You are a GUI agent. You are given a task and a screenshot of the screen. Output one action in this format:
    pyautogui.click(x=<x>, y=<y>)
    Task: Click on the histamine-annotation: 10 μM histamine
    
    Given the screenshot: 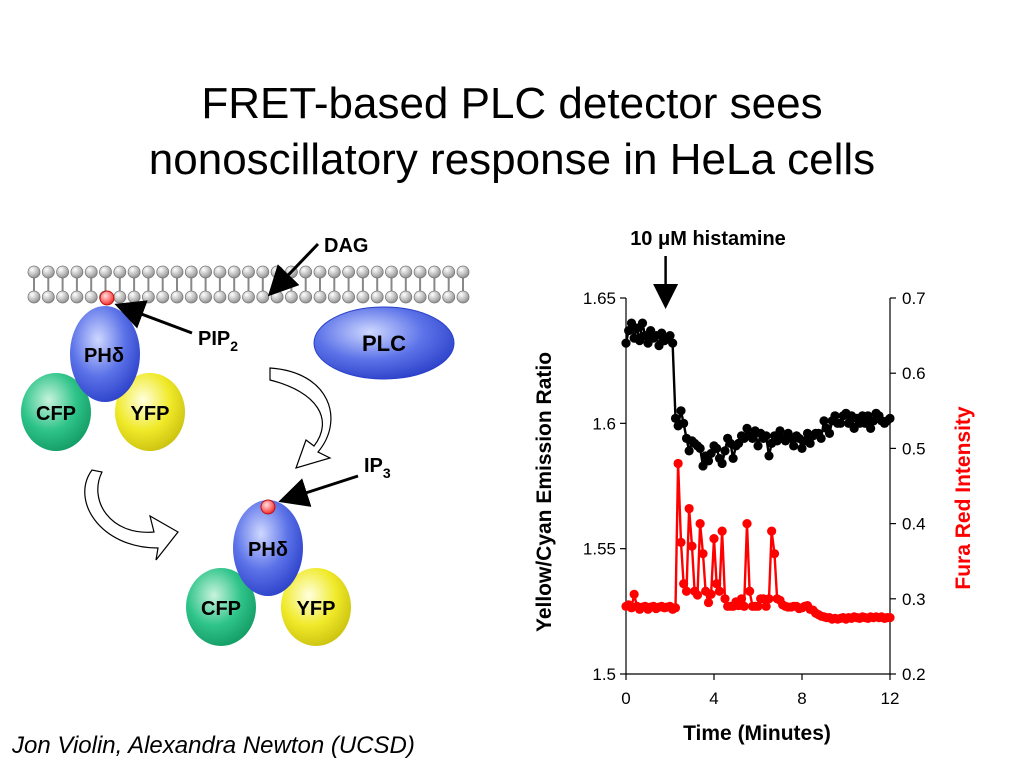 What is the action you would take?
    pyautogui.click(x=708, y=239)
    